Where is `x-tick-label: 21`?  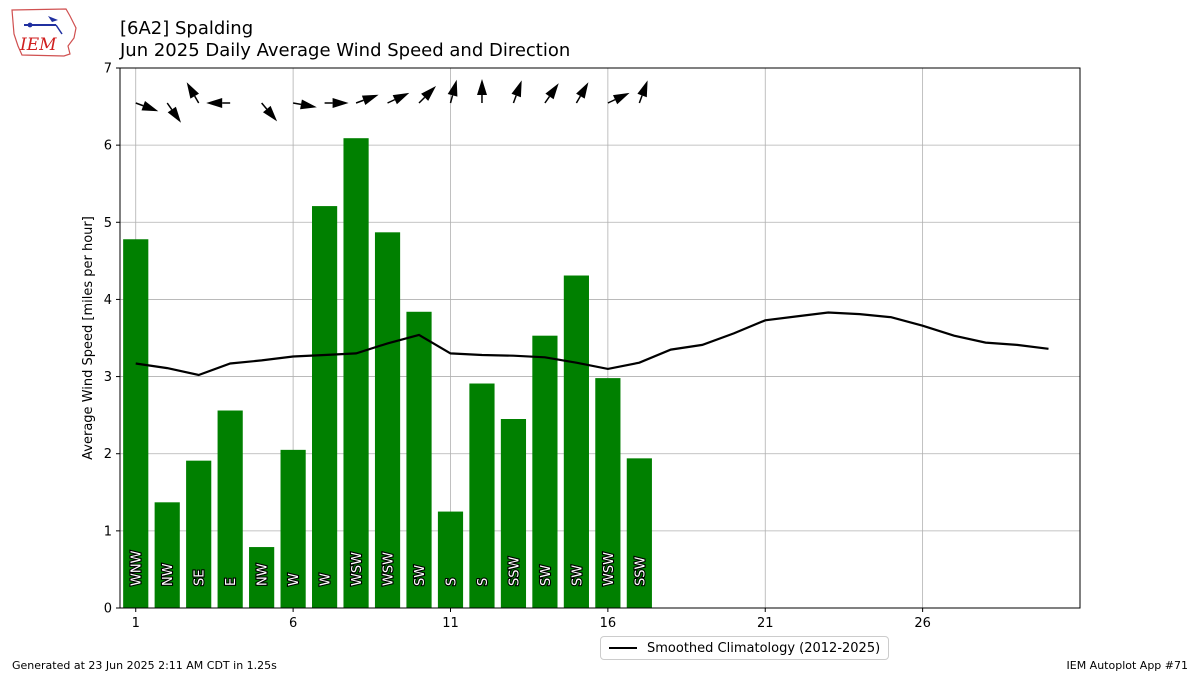 x-tick-label: 21 is located at coordinates (765, 623).